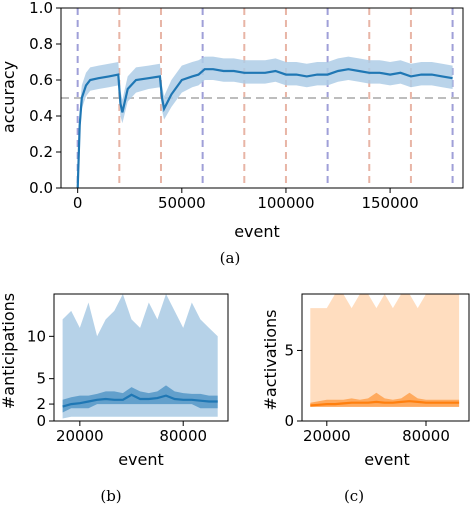 The height and width of the screenshot is (509, 474). I want to click on activations-xlabel: event, so click(387, 459).